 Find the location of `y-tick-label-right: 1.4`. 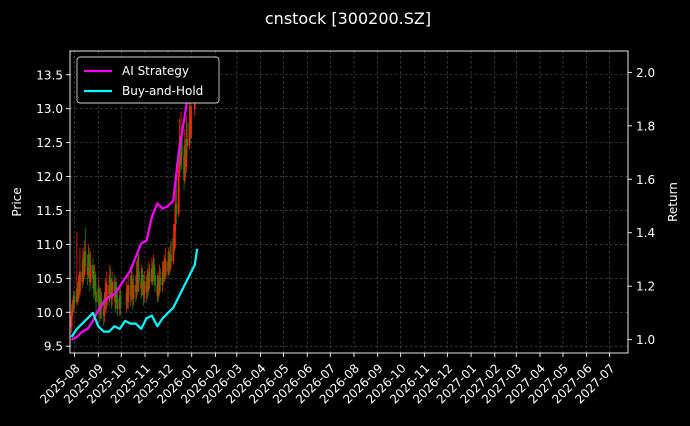

y-tick-label-right: 1.4 is located at coordinates (645, 233).